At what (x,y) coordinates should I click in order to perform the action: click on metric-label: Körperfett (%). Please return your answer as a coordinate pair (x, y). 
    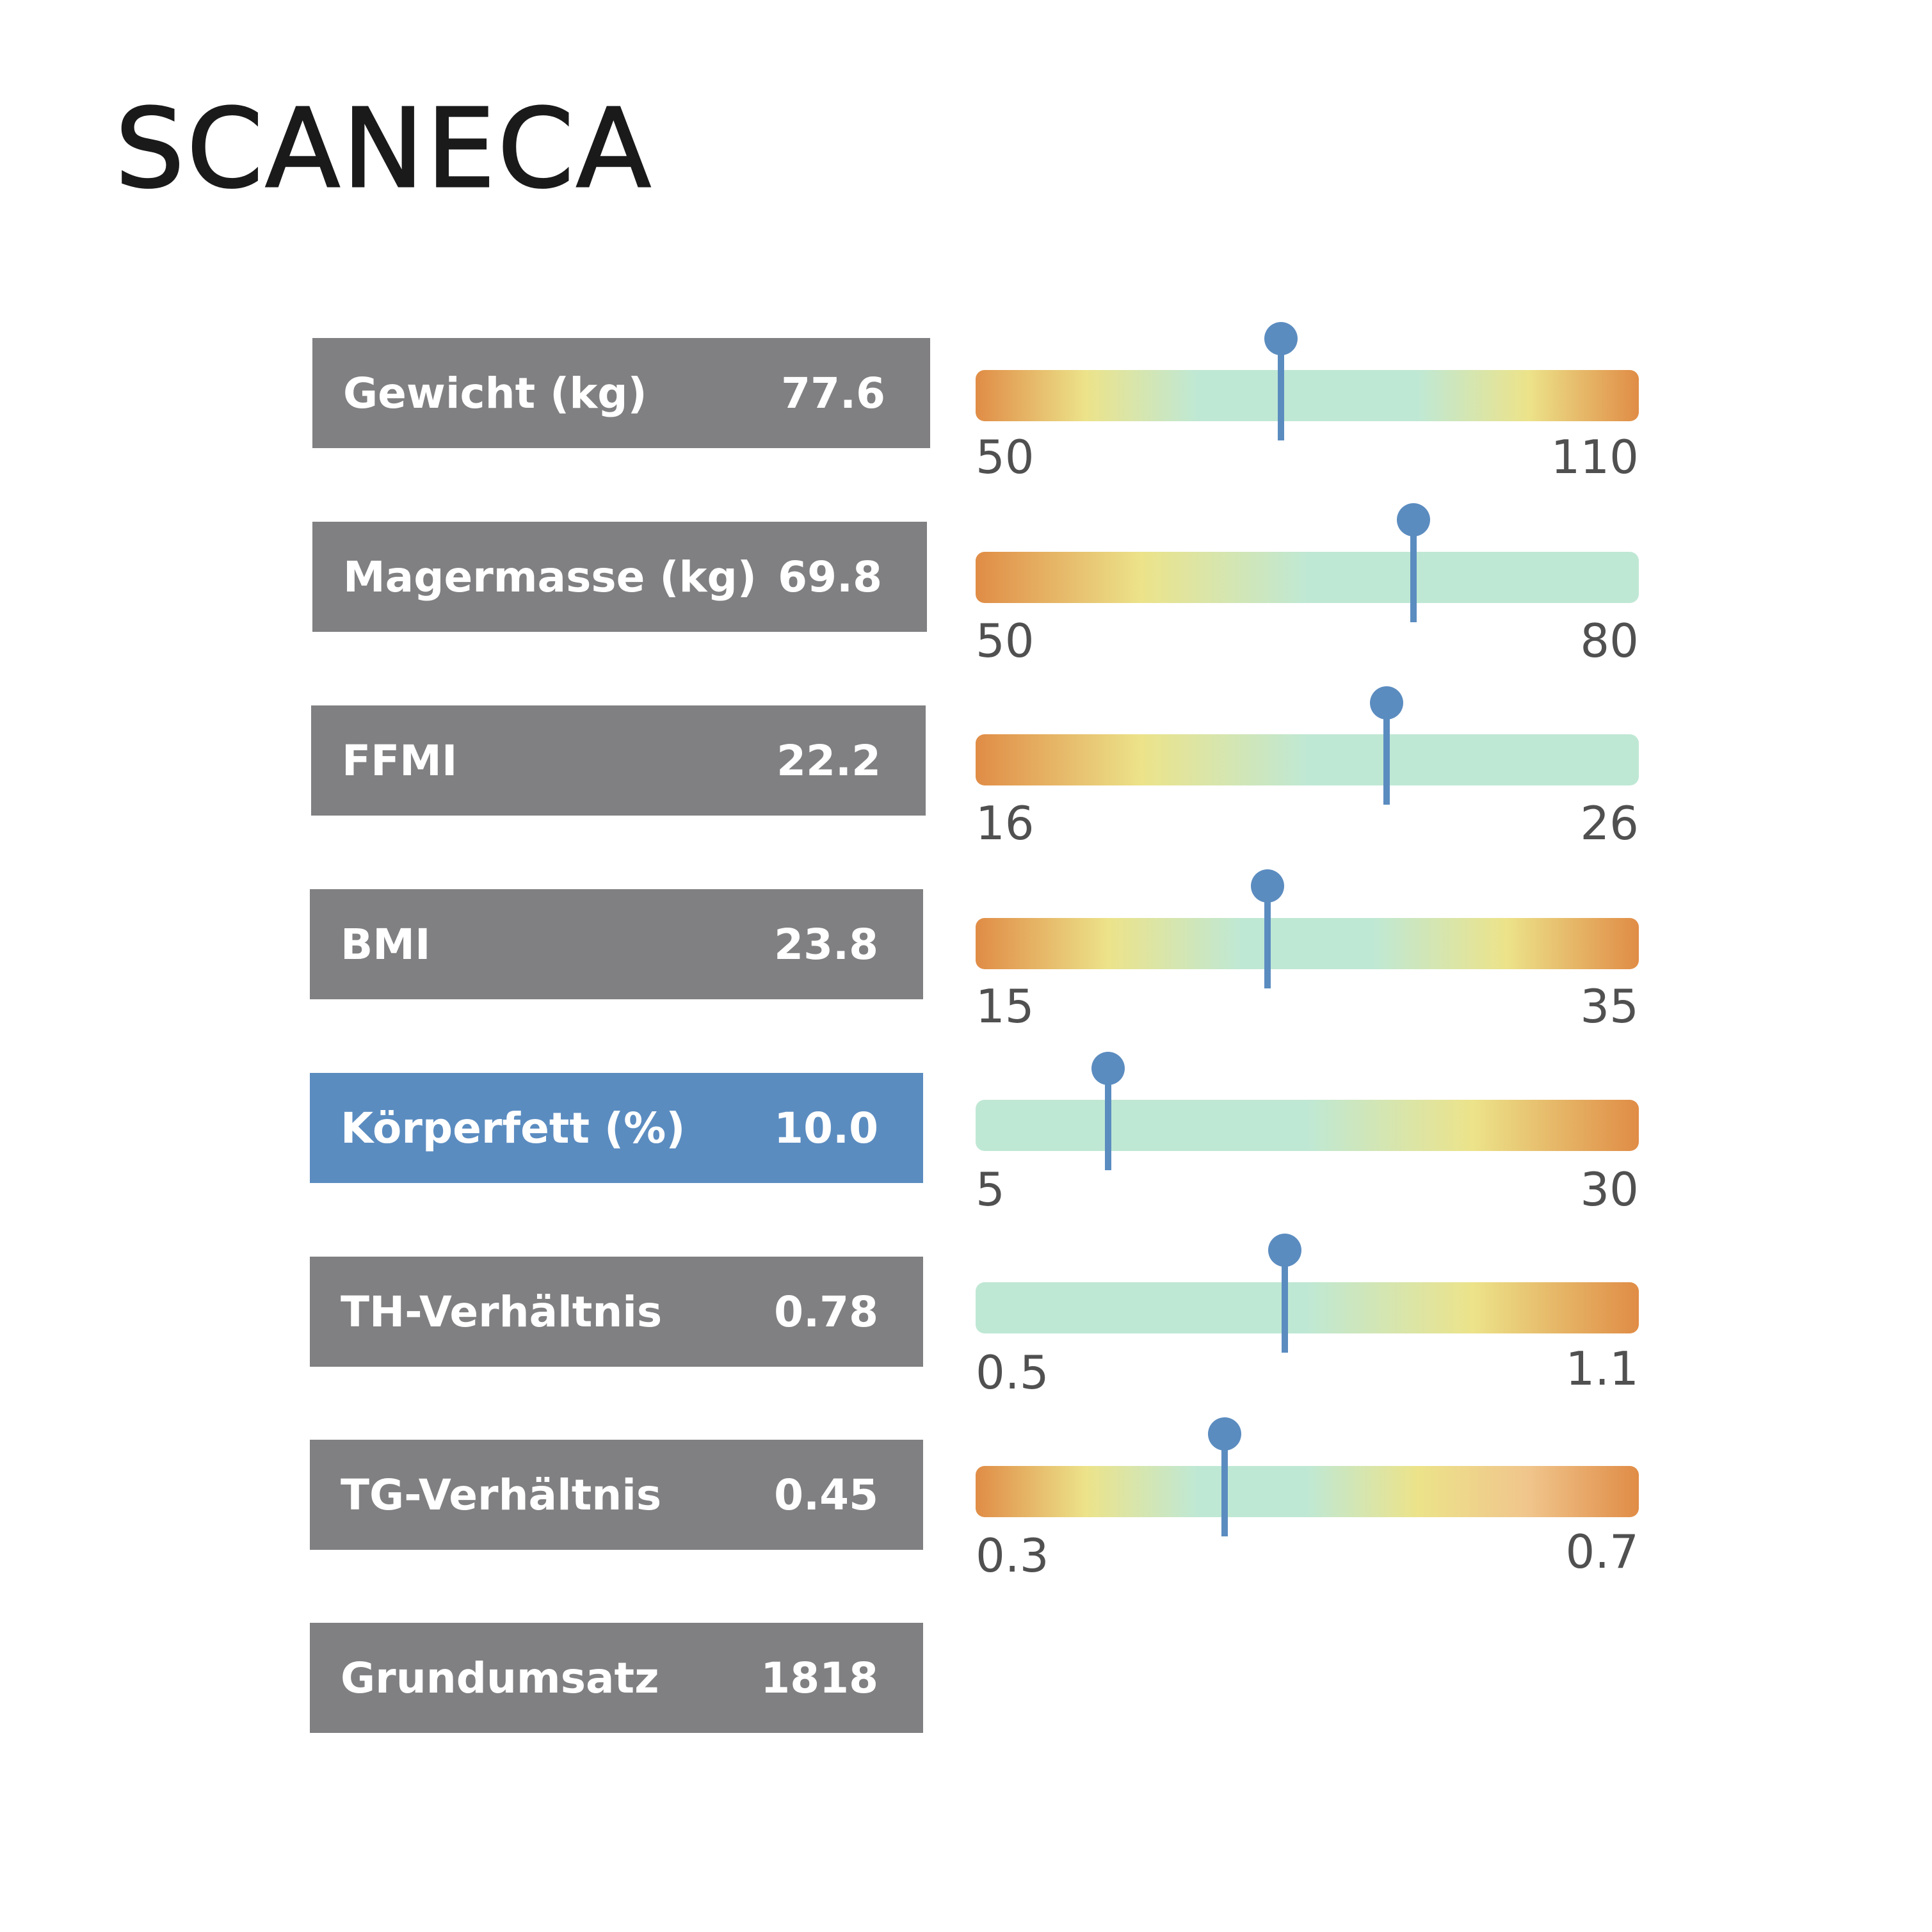
    Looking at the image, I should click on (513, 1128).